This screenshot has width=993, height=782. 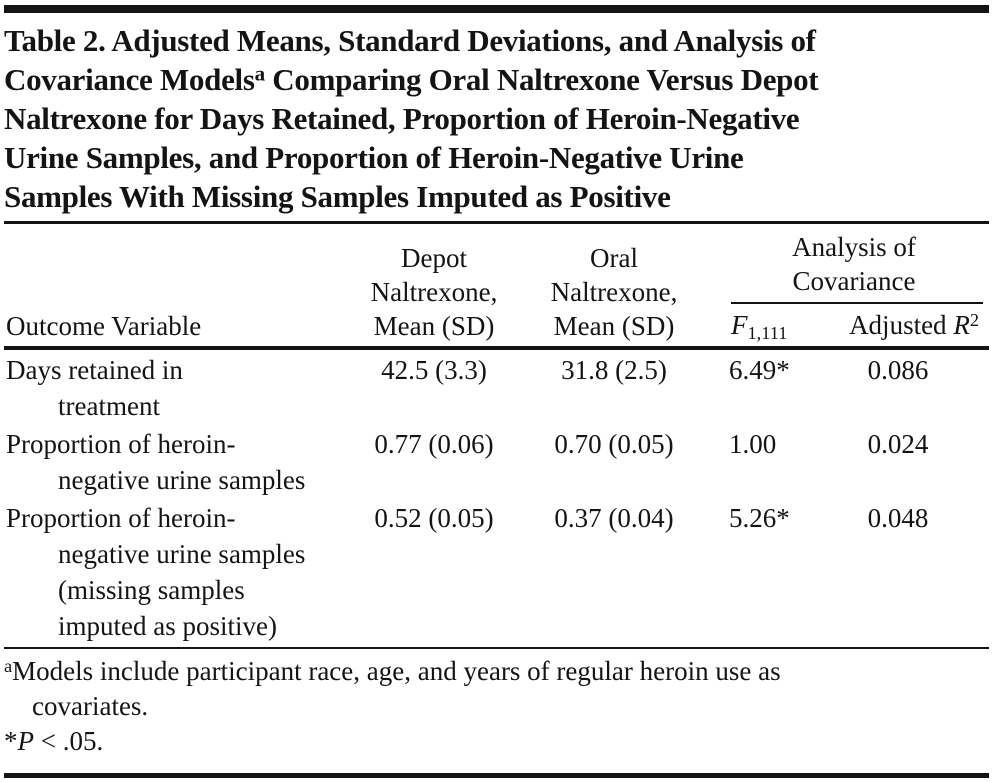 What do you see at coordinates (614, 444) in the screenshot?
I see `cell-oral-mean-sd: 0.70 (0.05)` at bounding box center [614, 444].